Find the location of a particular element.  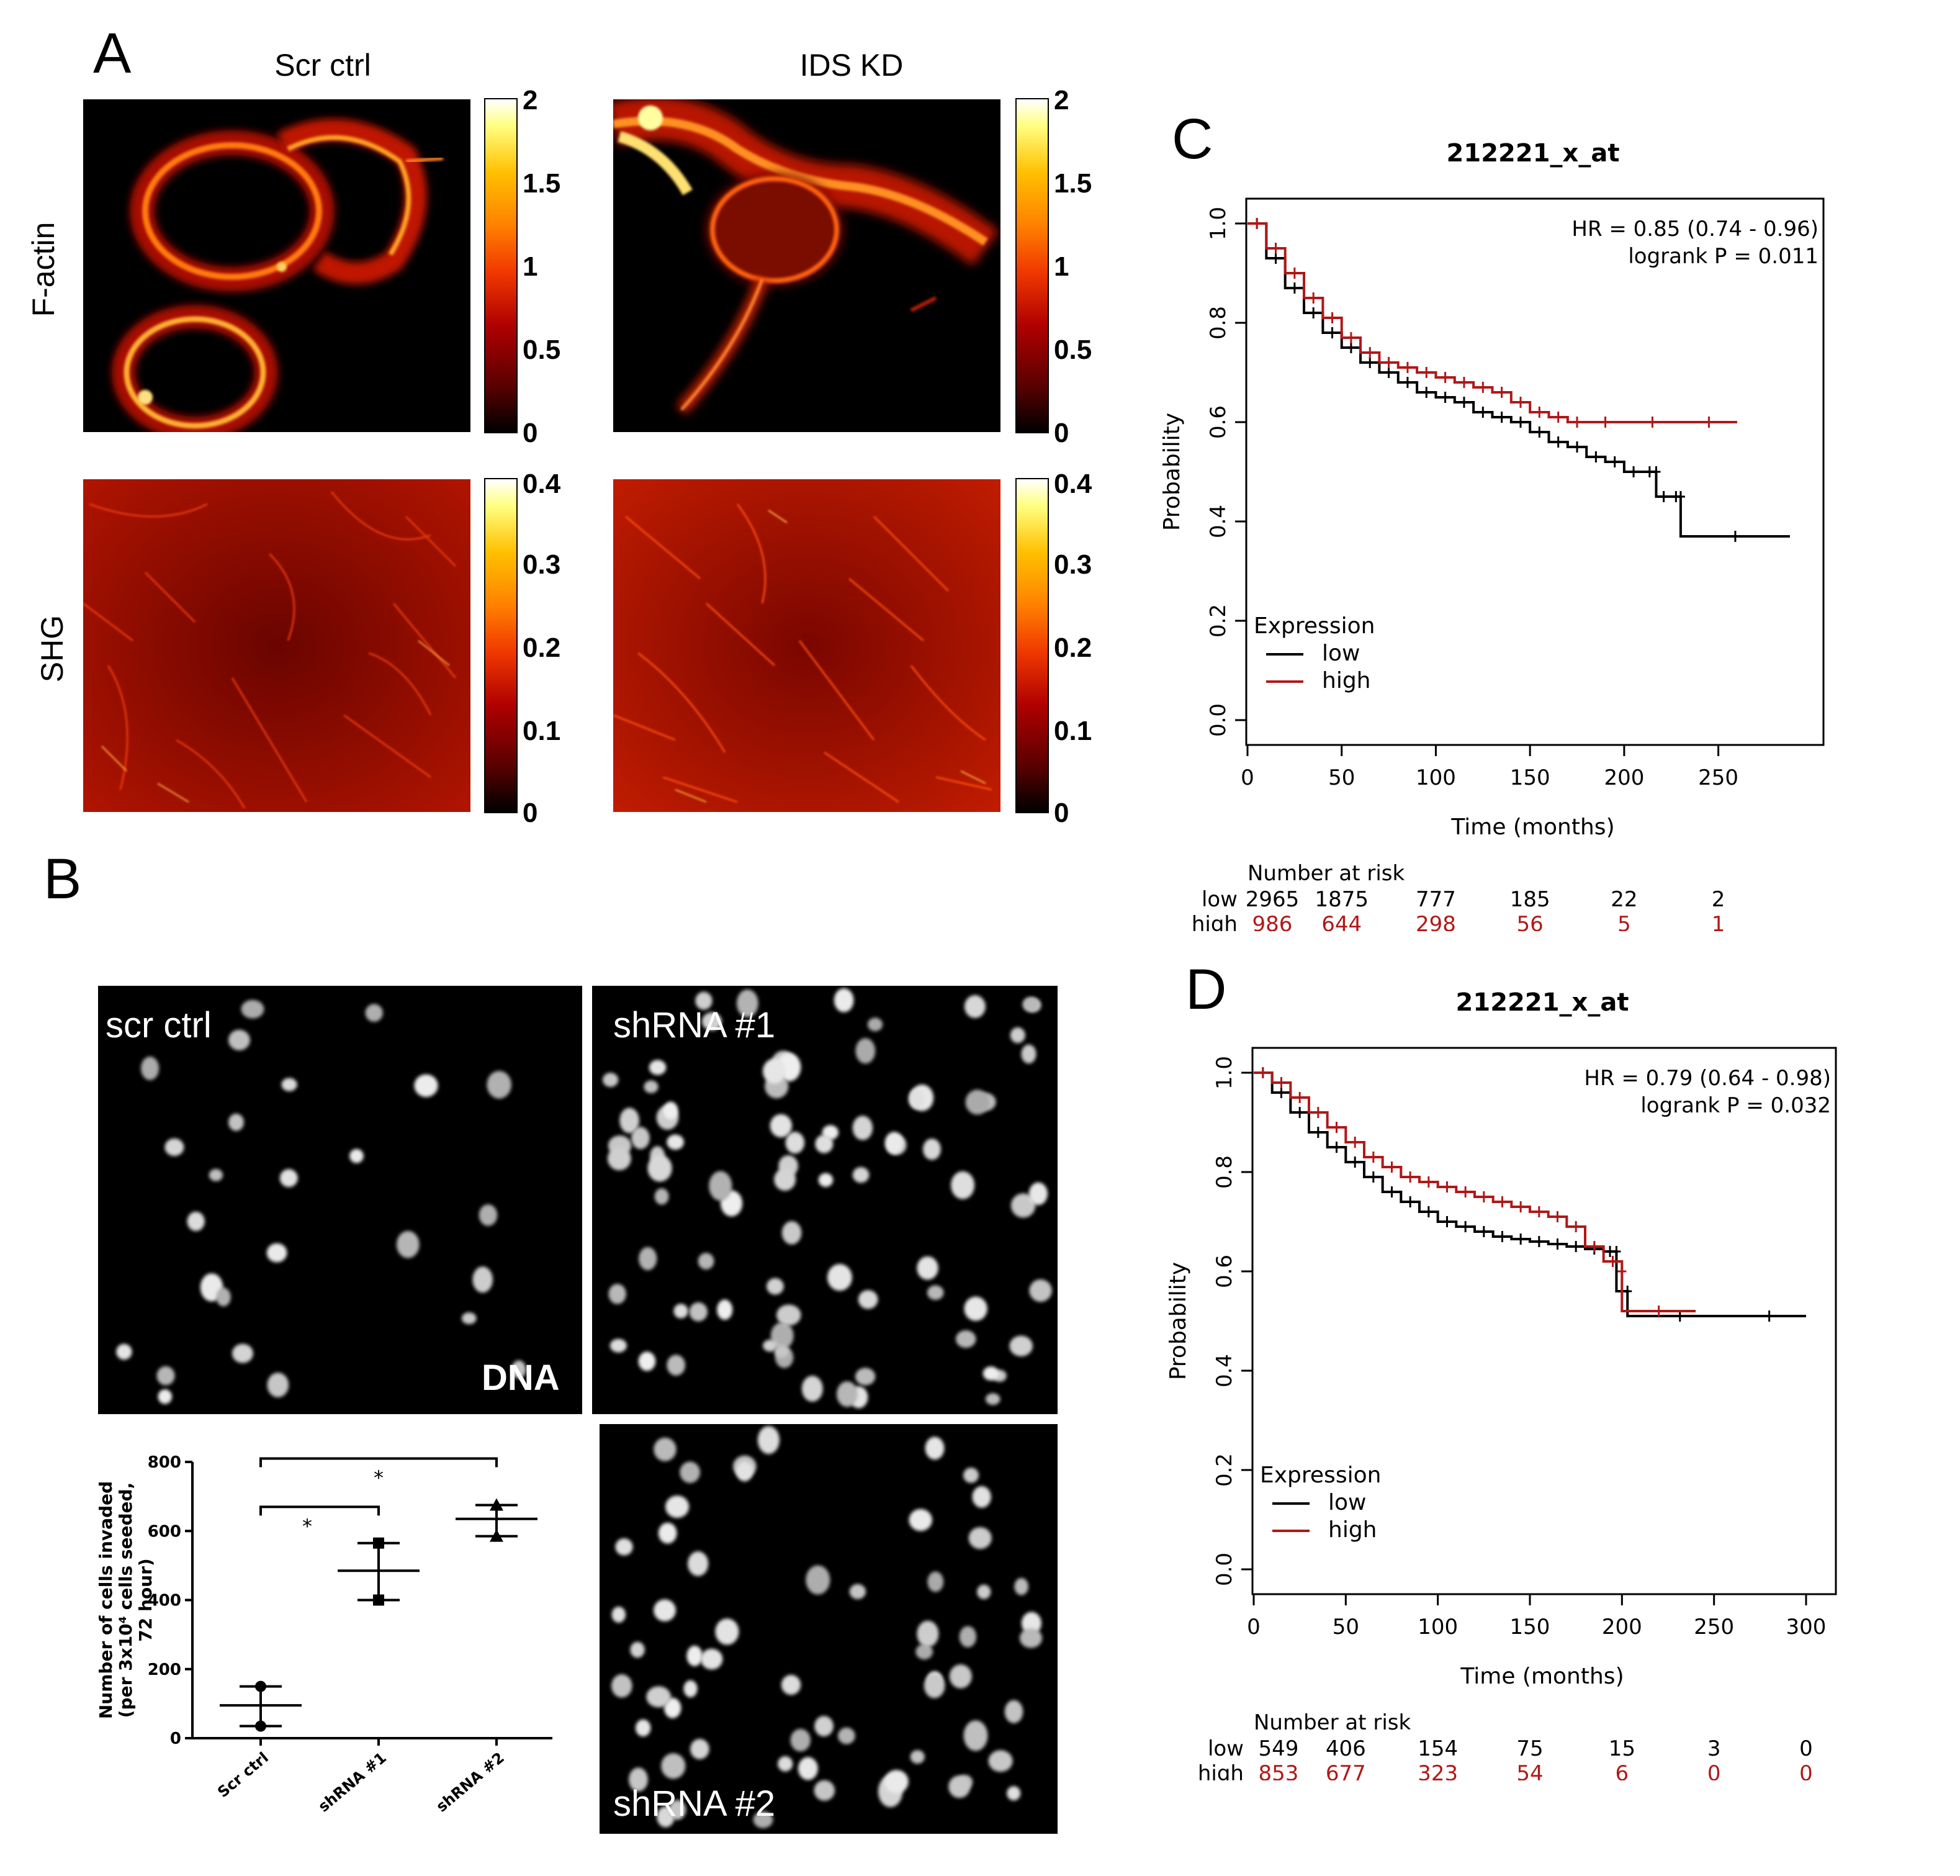

invasion-ytick-label: 600 is located at coordinates (164, 1532).